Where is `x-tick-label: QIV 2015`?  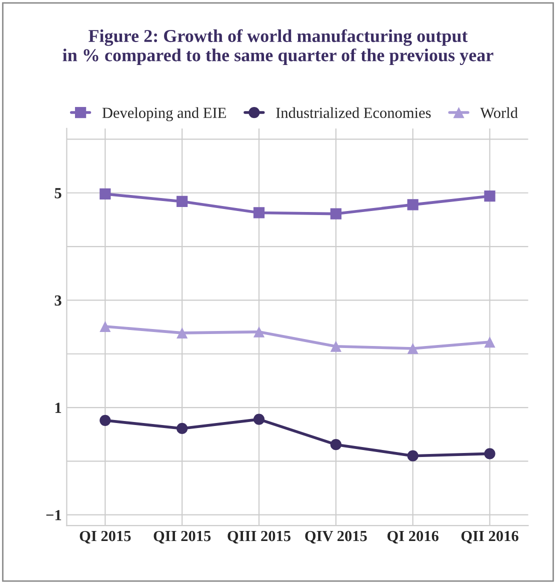
x-tick-label: QIV 2015 is located at coordinates (336, 537).